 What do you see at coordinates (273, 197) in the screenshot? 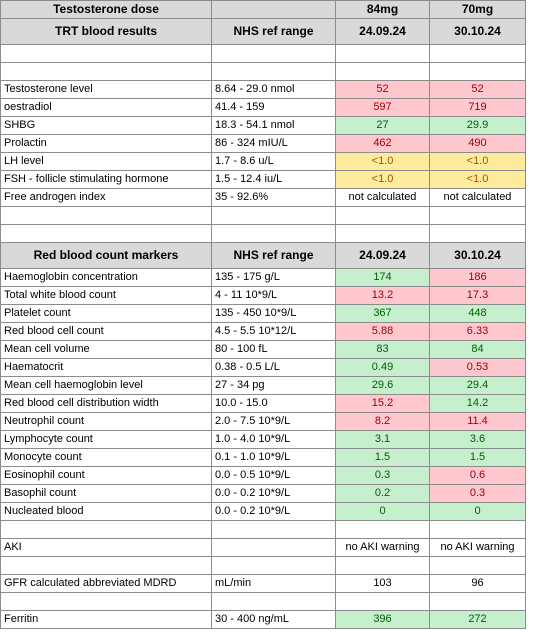
I see `ref-range-cell: 35 - 92.6%` at bounding box center [273, 197].